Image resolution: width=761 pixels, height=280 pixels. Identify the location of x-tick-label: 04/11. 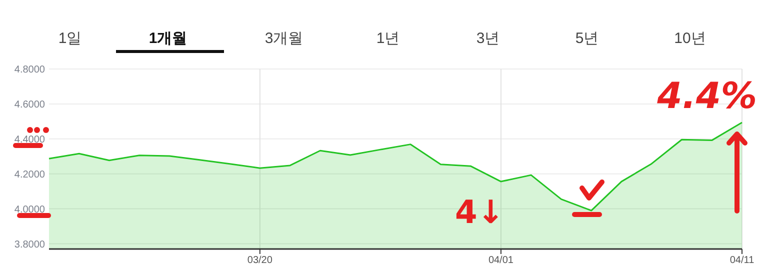
(742, 260).